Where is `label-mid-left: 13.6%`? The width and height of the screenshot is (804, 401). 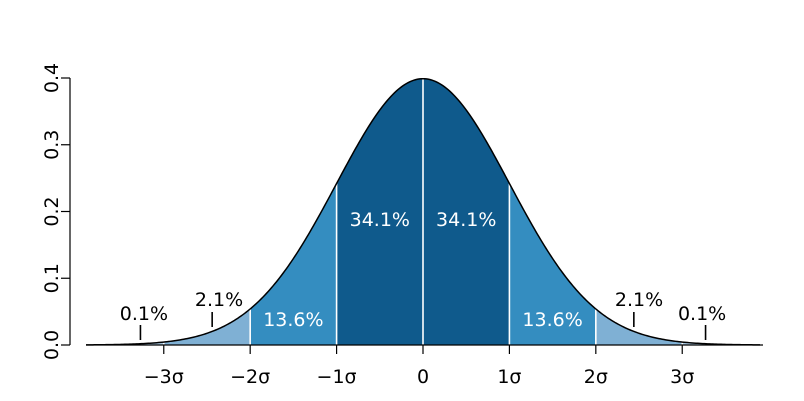 label-mid-left: 13.6% is located at coordinates (293, 320).